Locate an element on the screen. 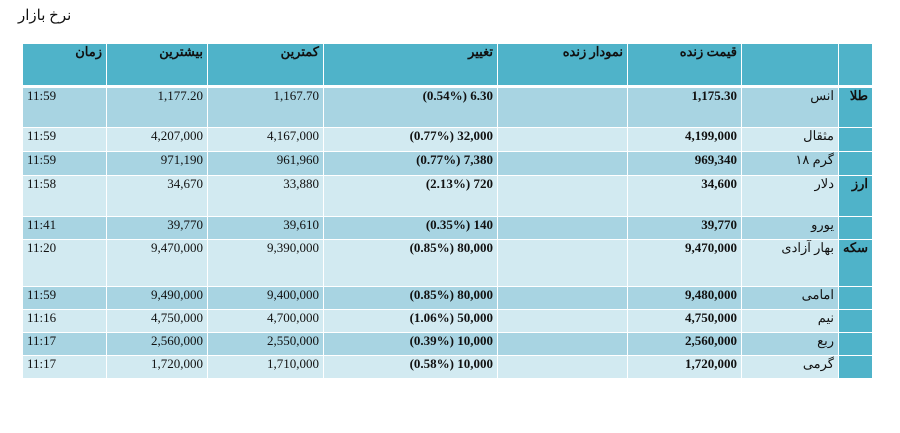 The image size is (900, 433). high-cell: 34,670 is located at coordinates (157, 196).